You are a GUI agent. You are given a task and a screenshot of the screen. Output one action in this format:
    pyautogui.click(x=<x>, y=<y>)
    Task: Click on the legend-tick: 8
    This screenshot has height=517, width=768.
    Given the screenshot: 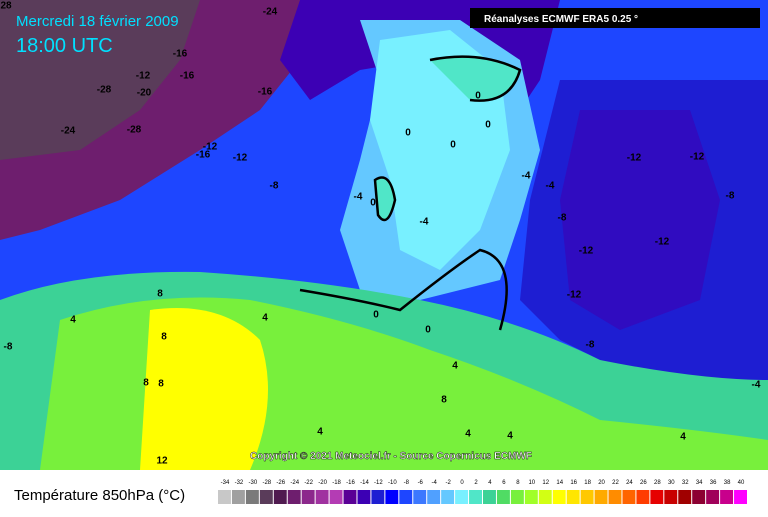 What is the action you would take?
    pyautogui.click(x=518, y=483)
    